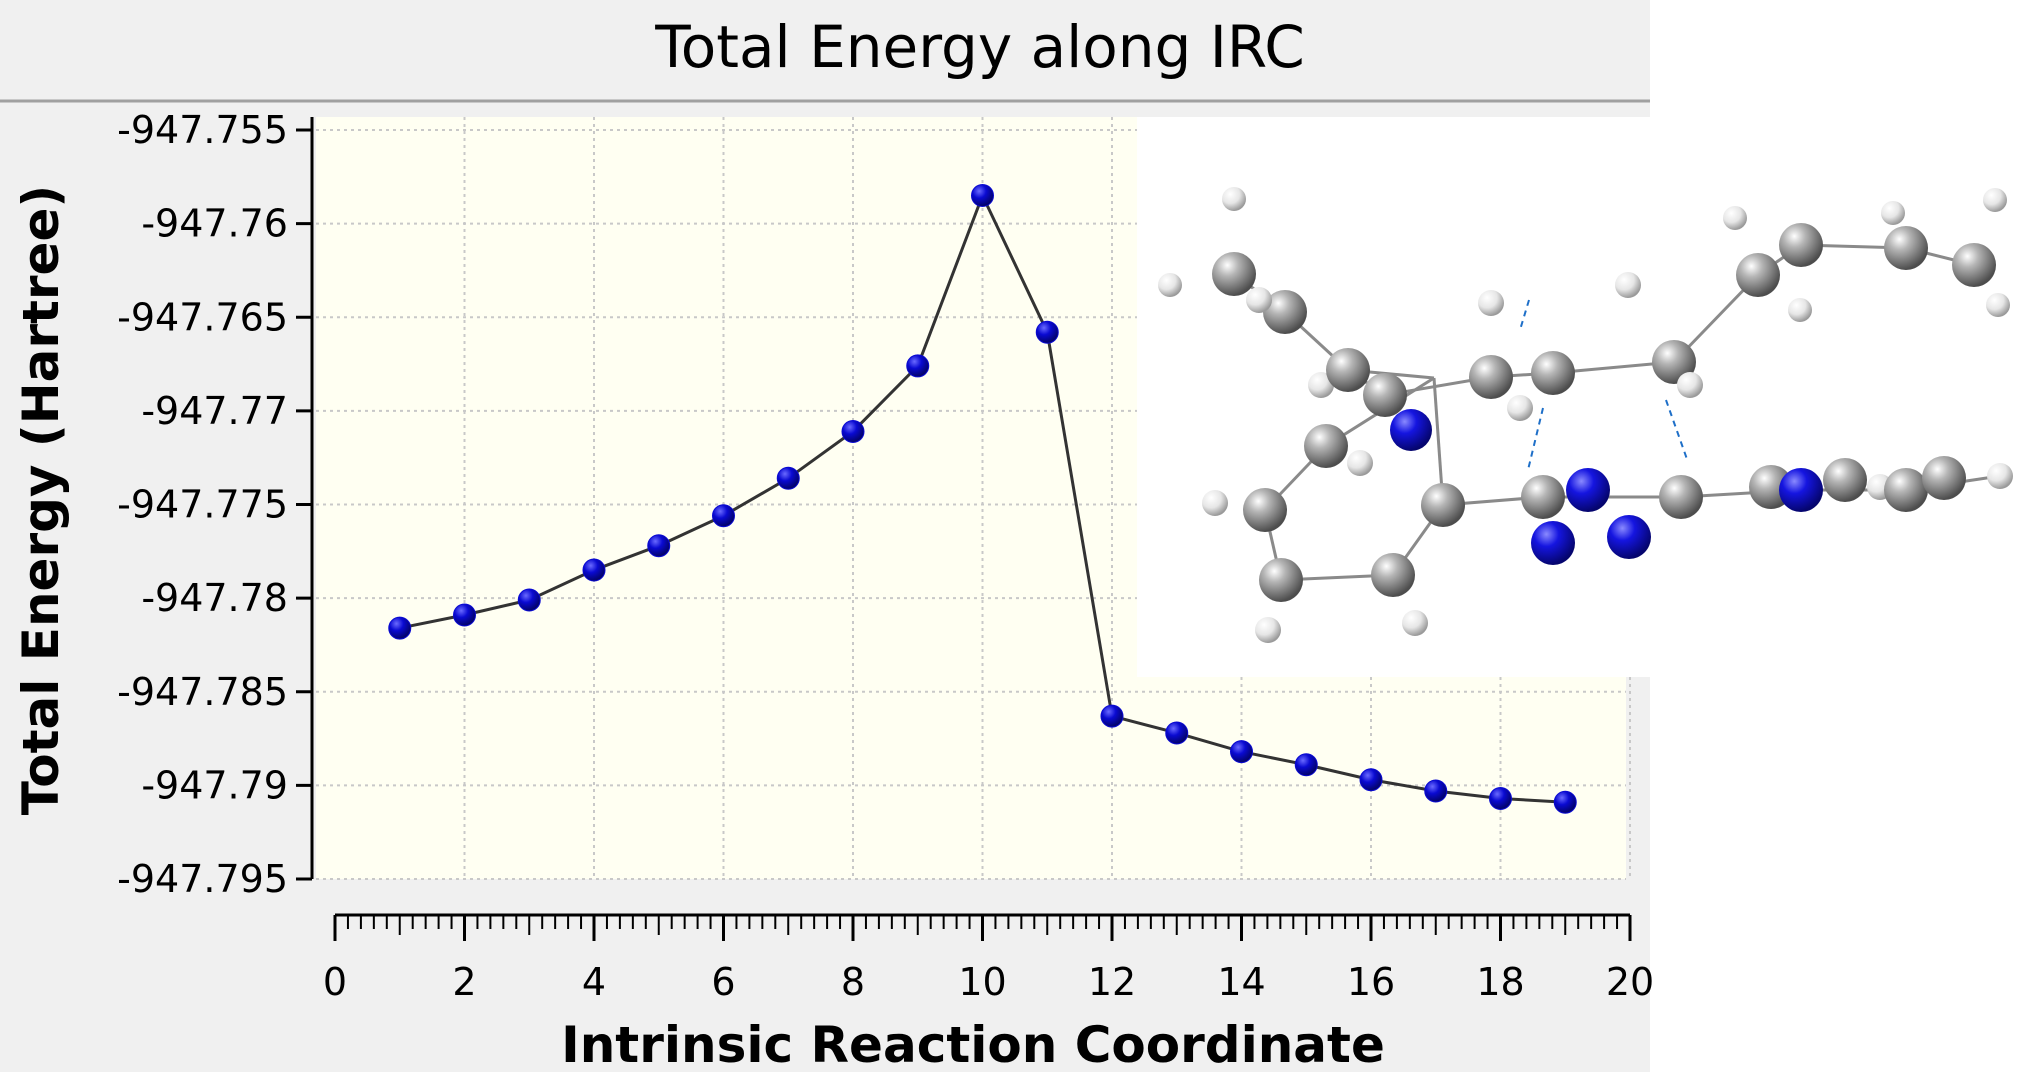  What do you see at coordinates (973, 1044) in the screenshot?
I see `x-axis-label: Intrinsic Reaction Coordinate` at bounding box center [973, 1044].